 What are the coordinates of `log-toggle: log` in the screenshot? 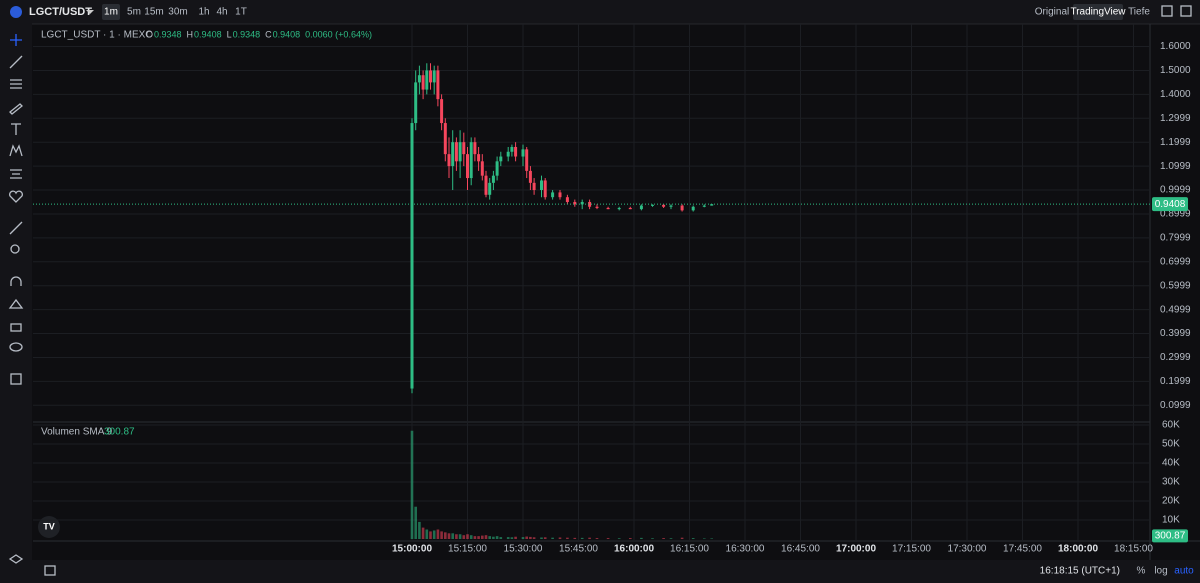 It's located at (1160, 571).